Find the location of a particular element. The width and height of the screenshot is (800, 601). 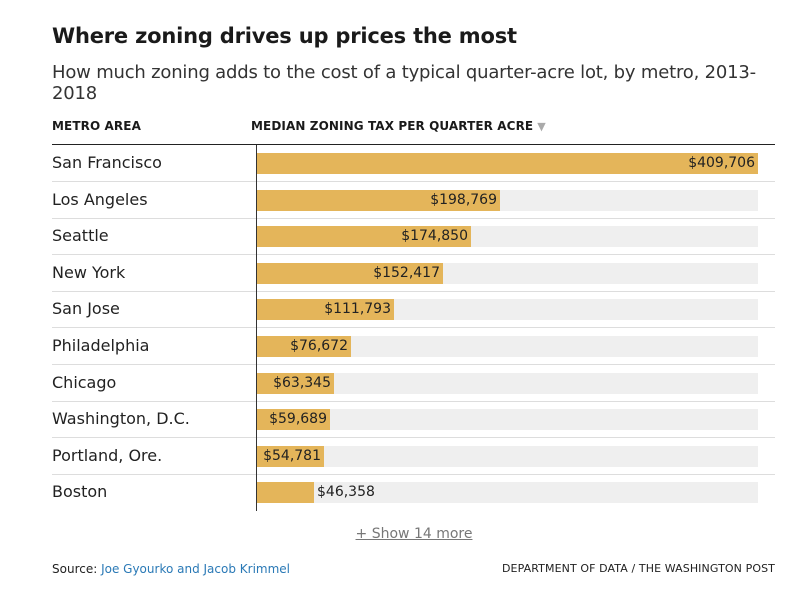

metro-label: Washington, D.C. is located at coordinates (121, 419).